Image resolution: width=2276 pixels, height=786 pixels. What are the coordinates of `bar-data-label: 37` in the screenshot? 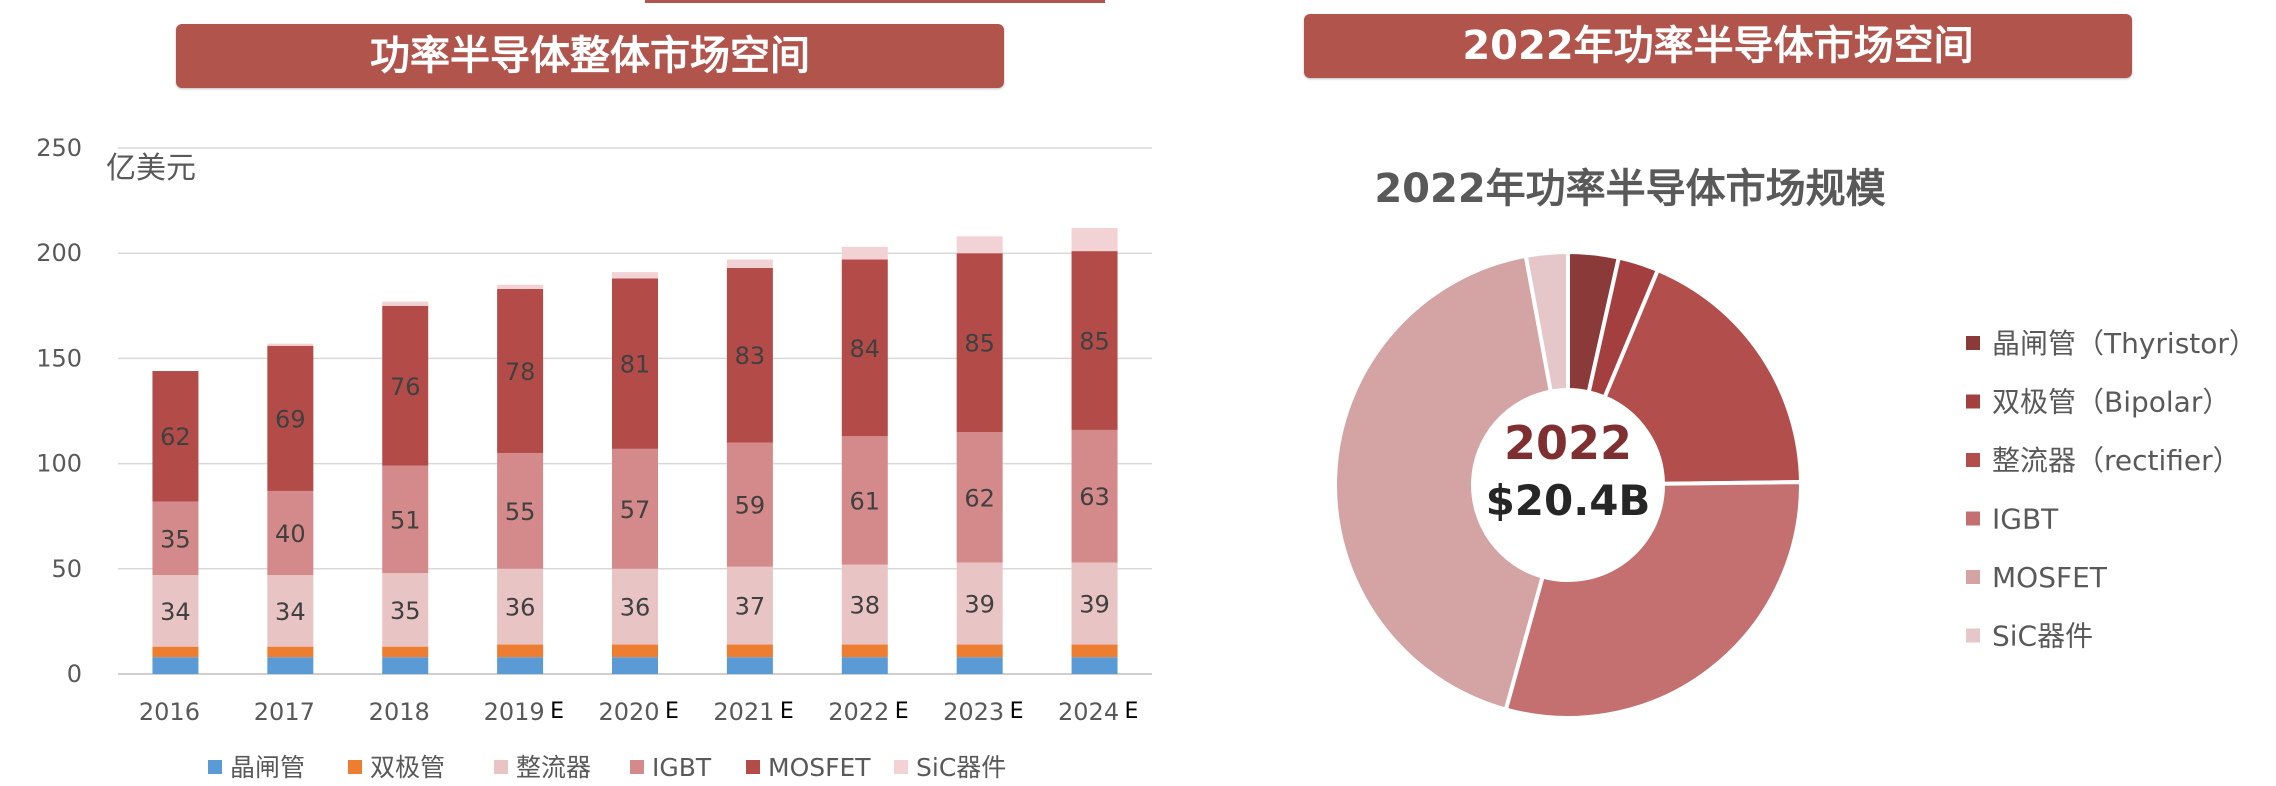 It's located at (750, 607).